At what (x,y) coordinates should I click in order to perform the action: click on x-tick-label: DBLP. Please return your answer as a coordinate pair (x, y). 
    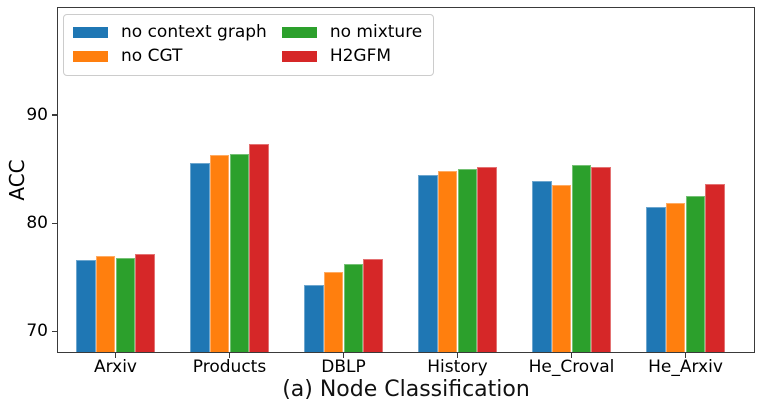
    Looking at the image, I should click on (343, 367).